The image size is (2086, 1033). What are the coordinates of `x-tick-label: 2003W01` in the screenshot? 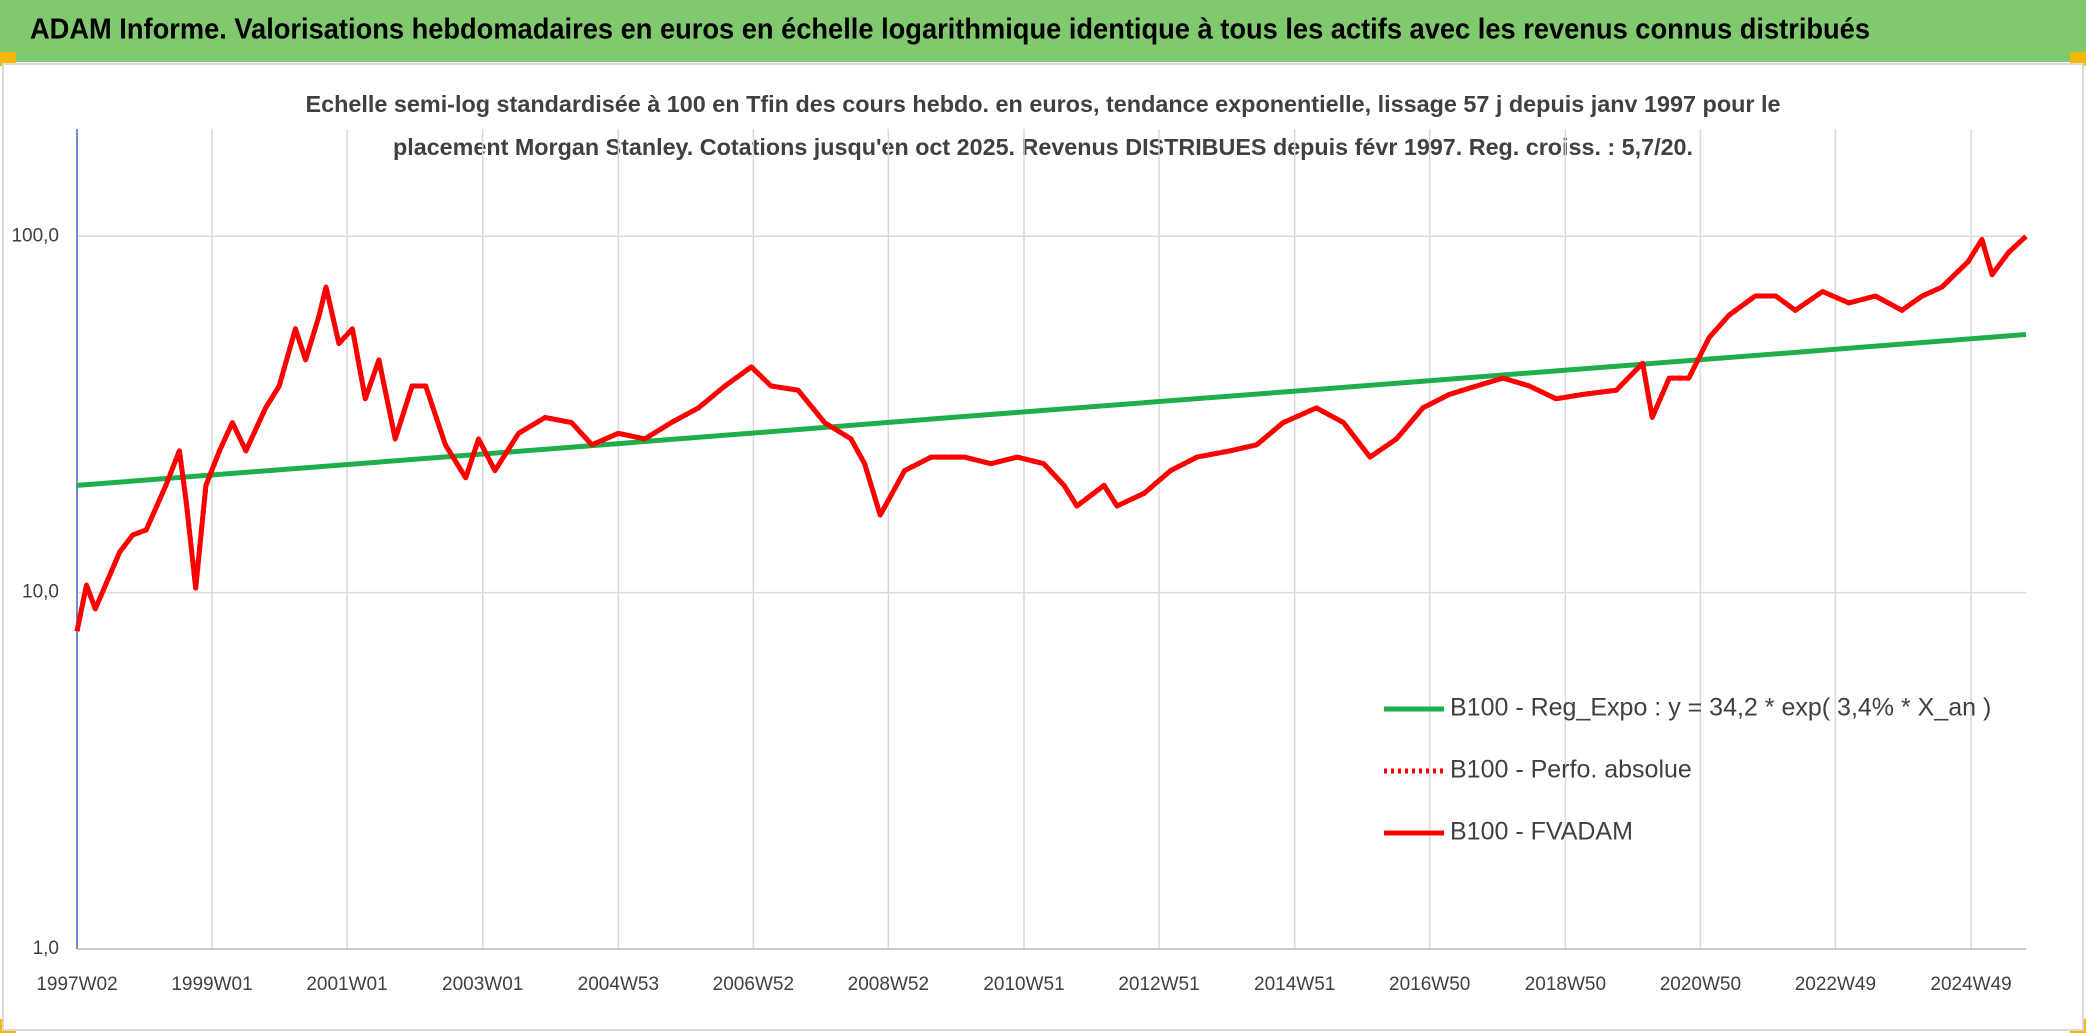 It's located at (482, 984).